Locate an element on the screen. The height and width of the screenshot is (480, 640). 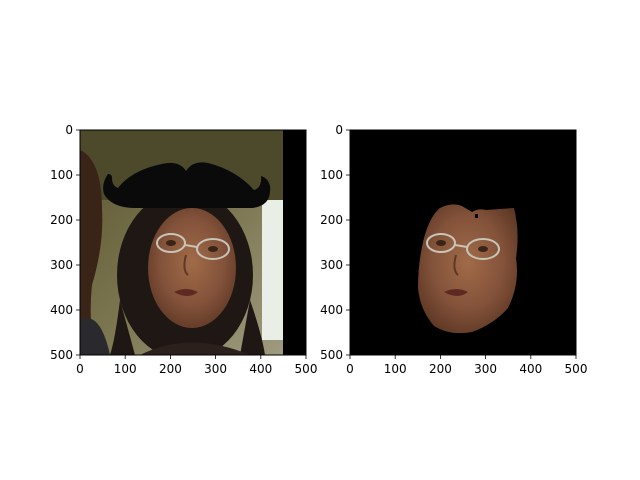
left-x-tick-label: 200 is located at coordinates (170, 369).